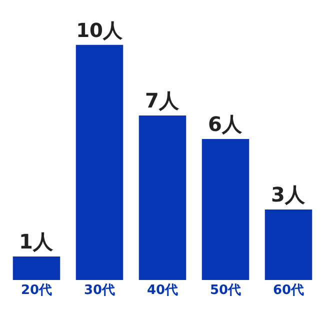 This screenshot has width=325, height=325. Describe the element at coordinates (99, 30) in the screenshot. I see `data-label: 10人` at that location.